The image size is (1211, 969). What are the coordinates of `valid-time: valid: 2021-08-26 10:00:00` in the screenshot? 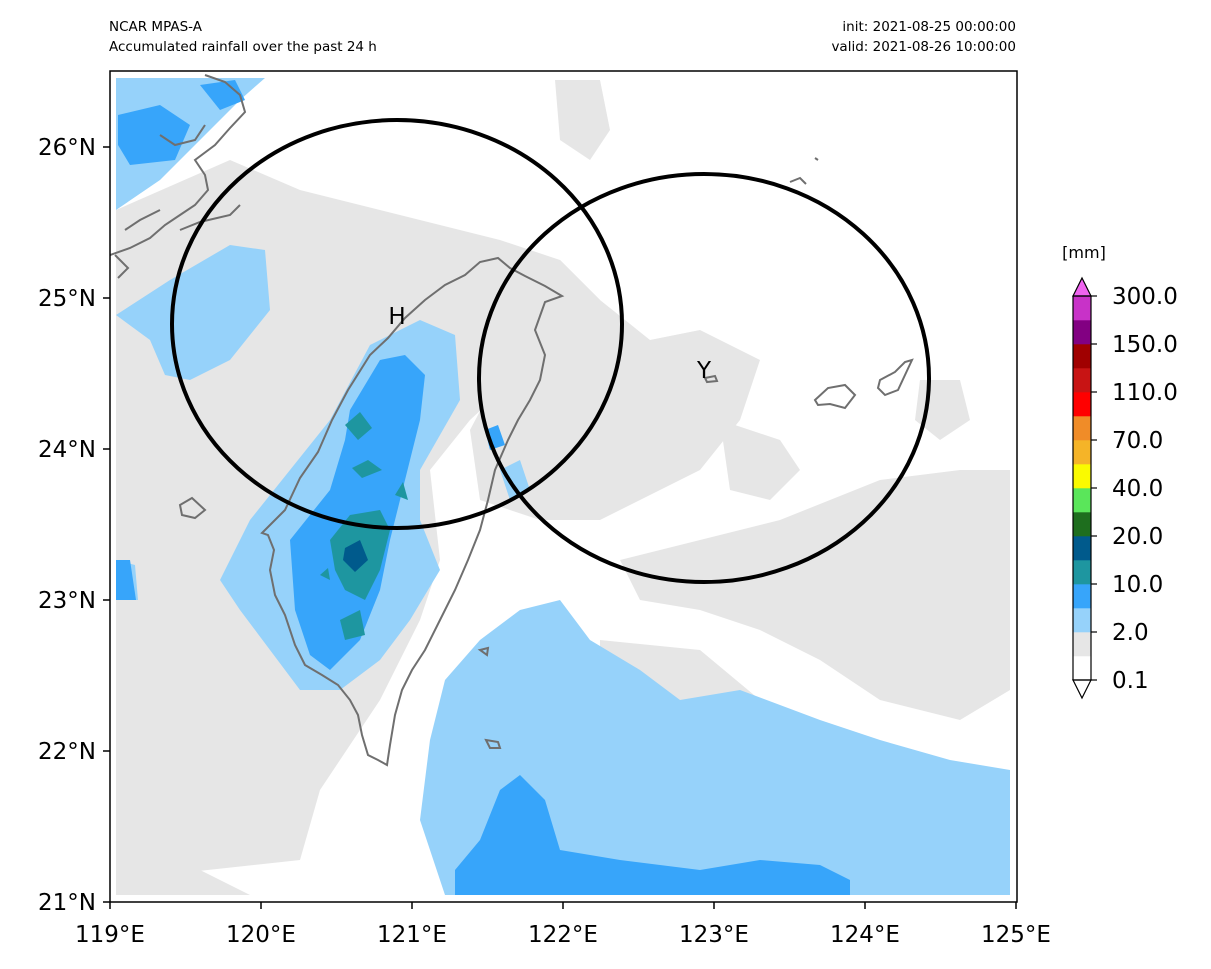 It's located at (923, 47).